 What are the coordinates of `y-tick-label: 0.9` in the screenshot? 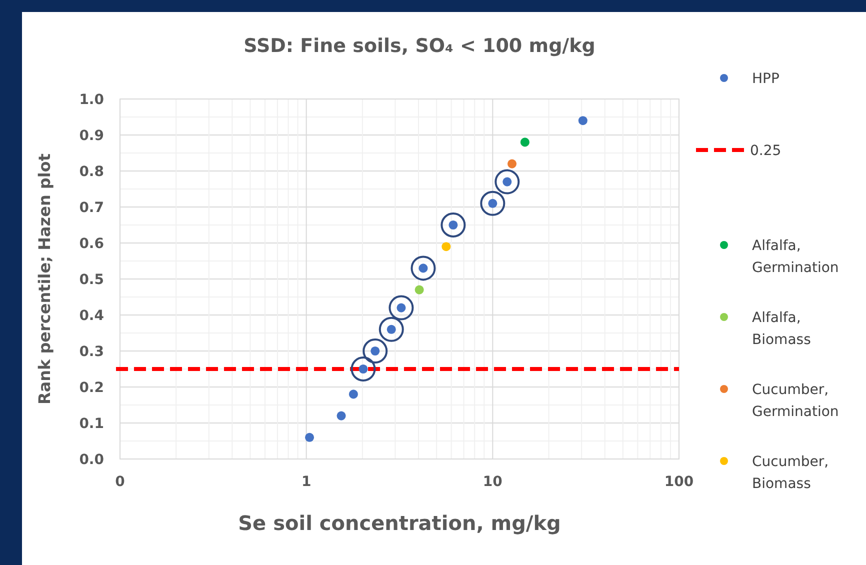 It's located at (91, 136).